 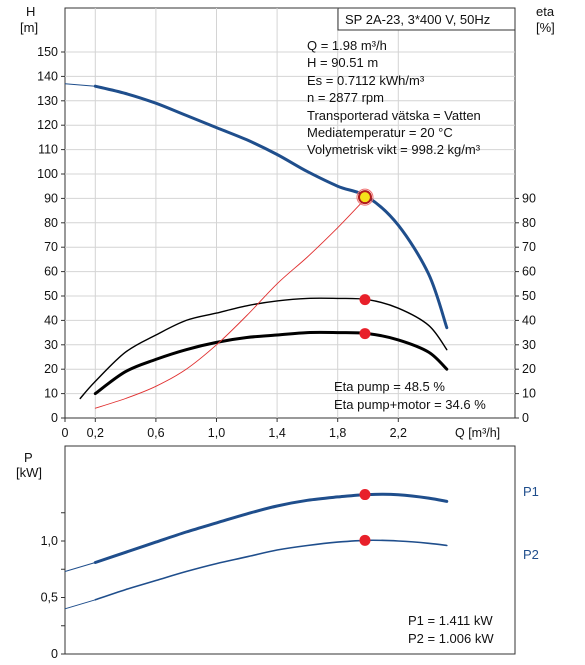 I want to click on lower-series, so click(x=256, y=549).